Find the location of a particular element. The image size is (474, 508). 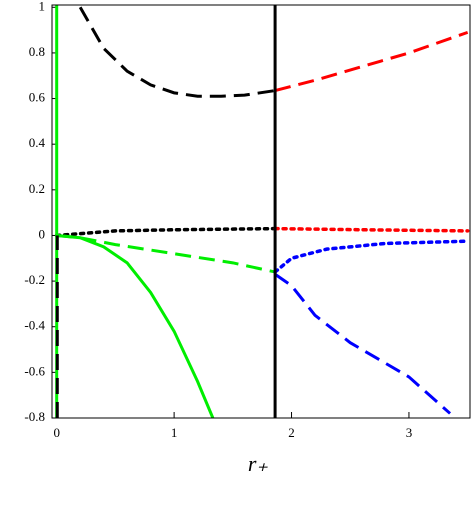

y-tick-label: -0.6 is located at coordinates (34, 370).